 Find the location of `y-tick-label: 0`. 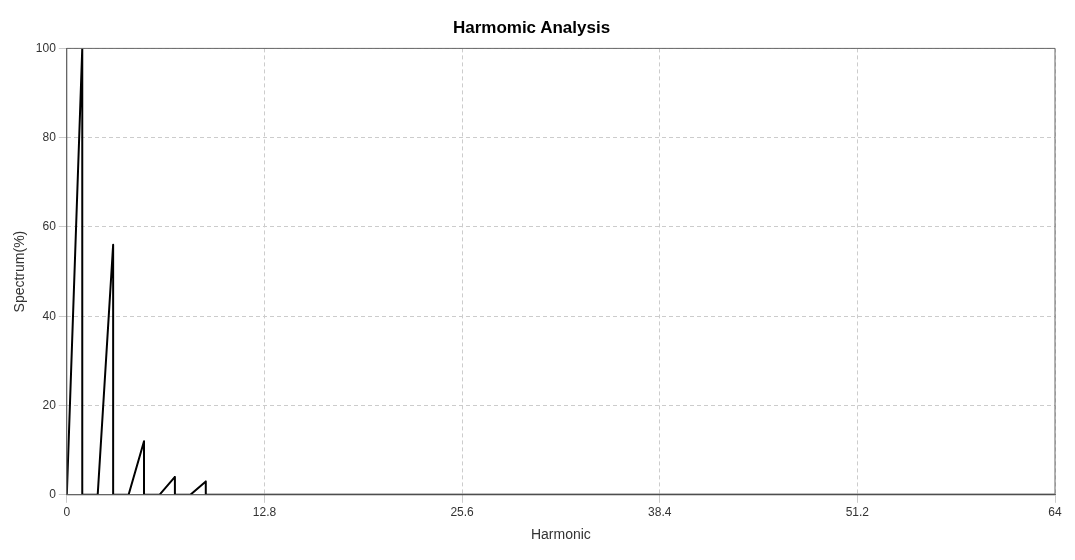

y-tick-label: 0 is located at coordinates (53, 494).